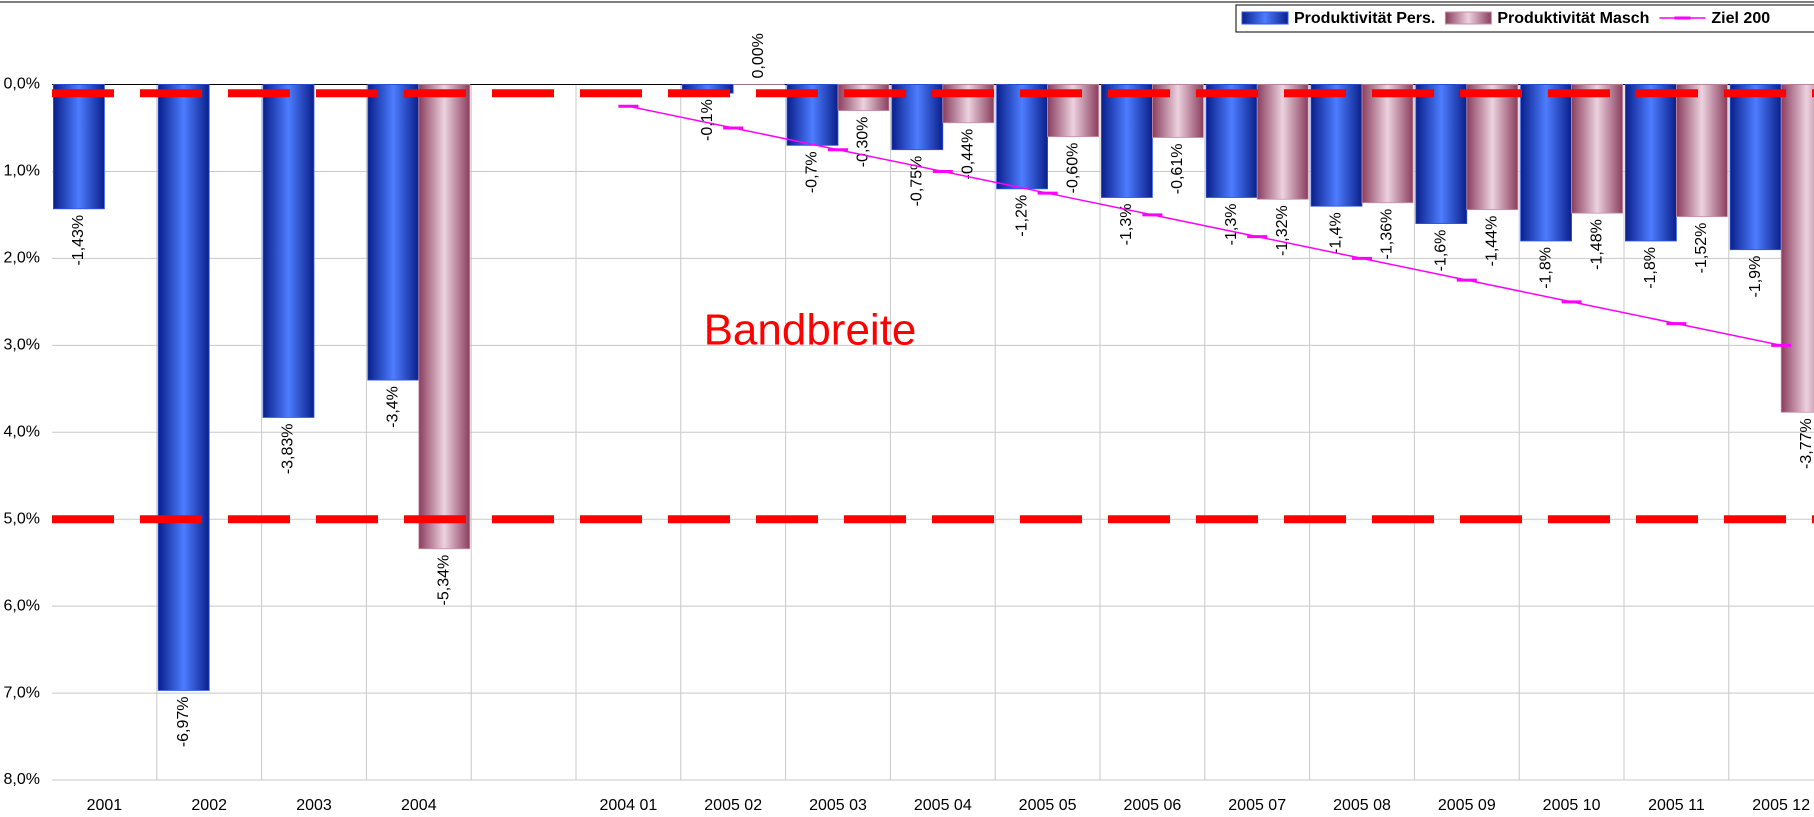 The width and height of the screenshot is (1814, 817). I want to click on data-label: -1,6%, so click(1441, 251).